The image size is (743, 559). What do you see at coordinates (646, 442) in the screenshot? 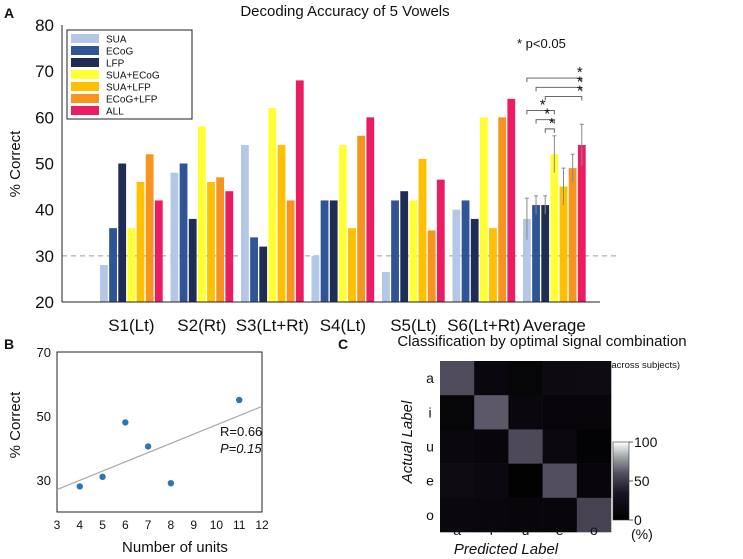
I see `colorbar-tick-label: 100` at bounding box center [646, 442].